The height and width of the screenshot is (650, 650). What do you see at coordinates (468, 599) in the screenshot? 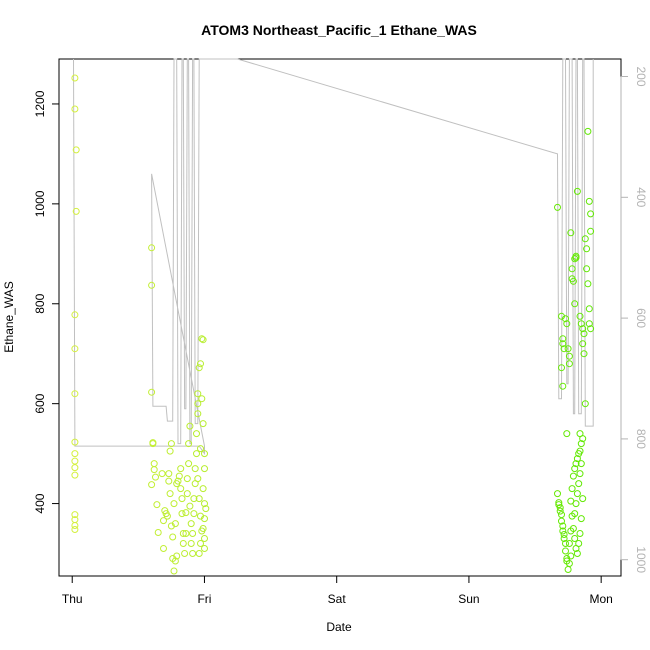
I see `x-tick-label: Sun` at bounding box center [468, 599].